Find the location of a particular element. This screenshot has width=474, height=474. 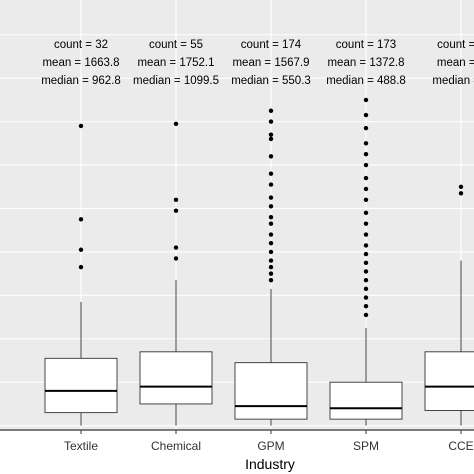

stat-count-label: count = 173 is located at coordinates (366, 45).